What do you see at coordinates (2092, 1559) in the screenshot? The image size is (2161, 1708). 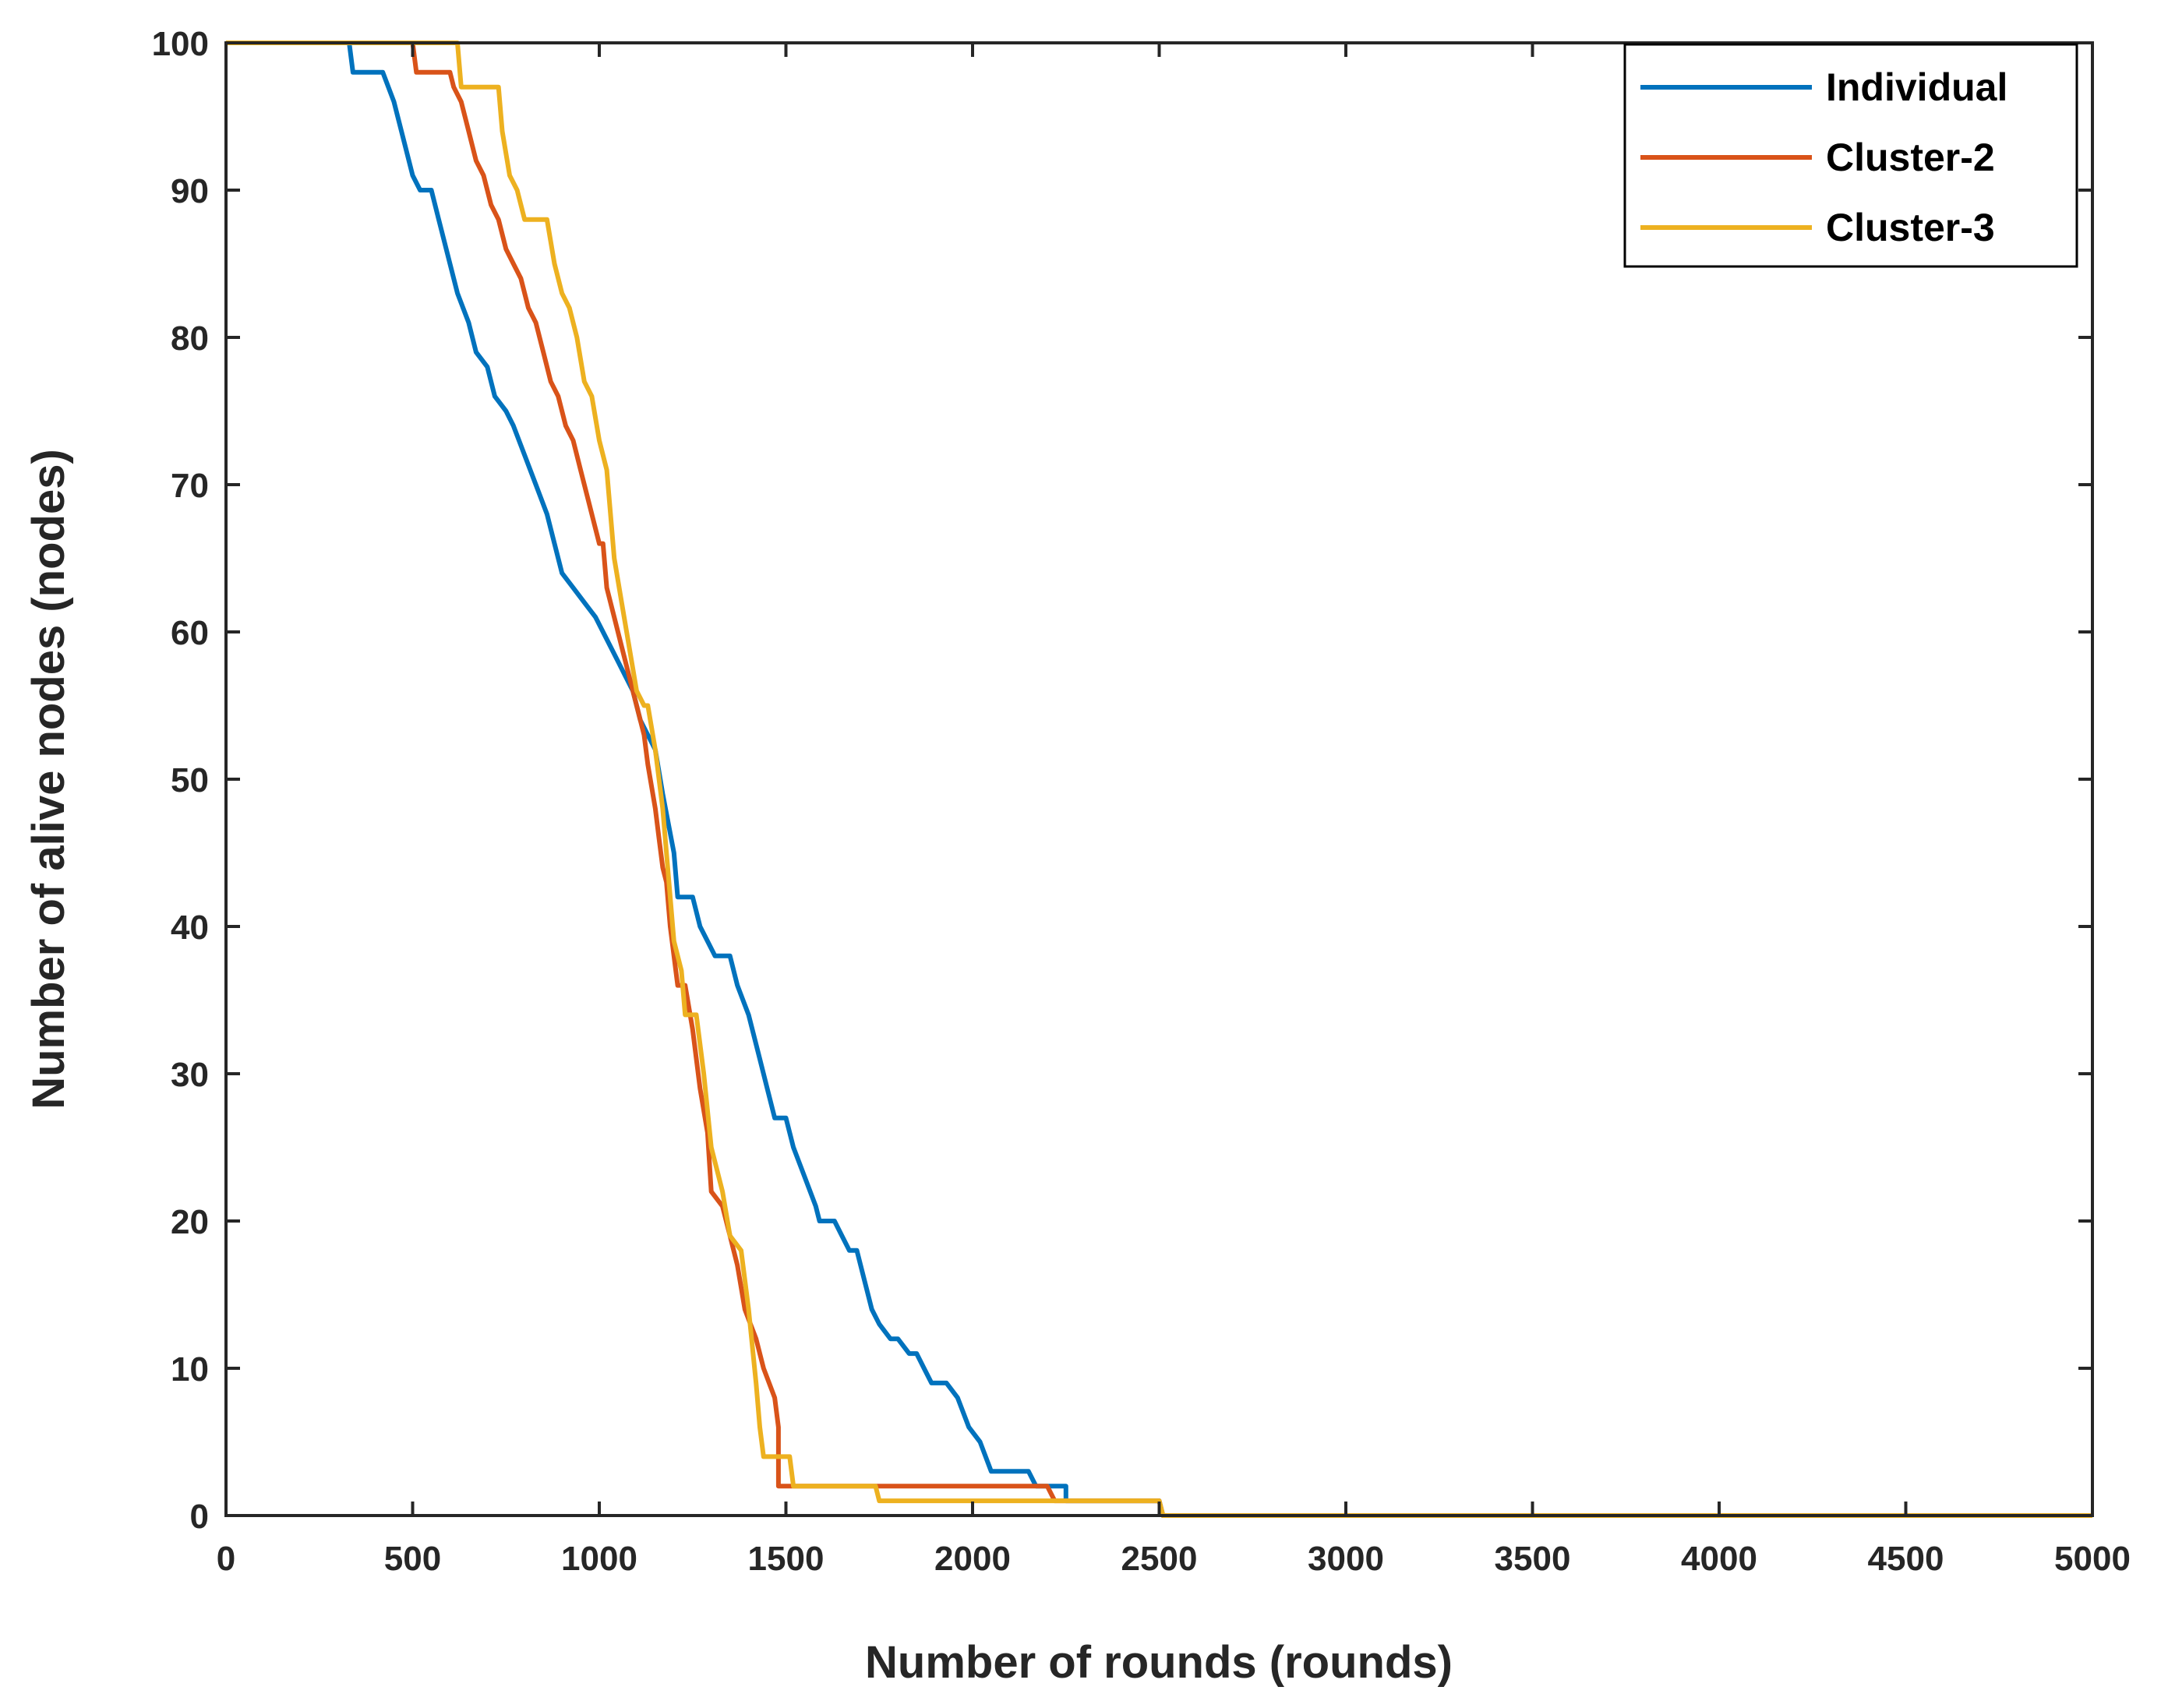 I see `x-tick-label: 5000` at bounding box center [2092, 1559].